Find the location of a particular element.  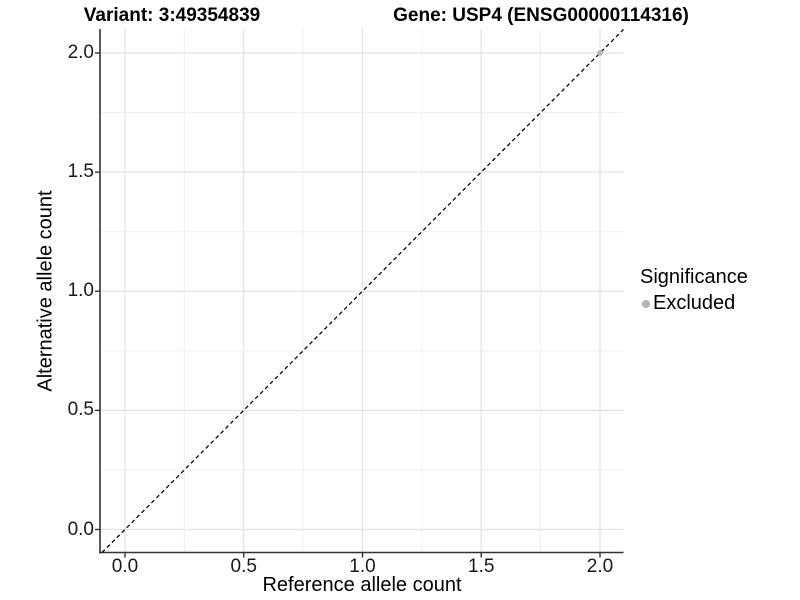

data-point is located at coordinates (600, 53).